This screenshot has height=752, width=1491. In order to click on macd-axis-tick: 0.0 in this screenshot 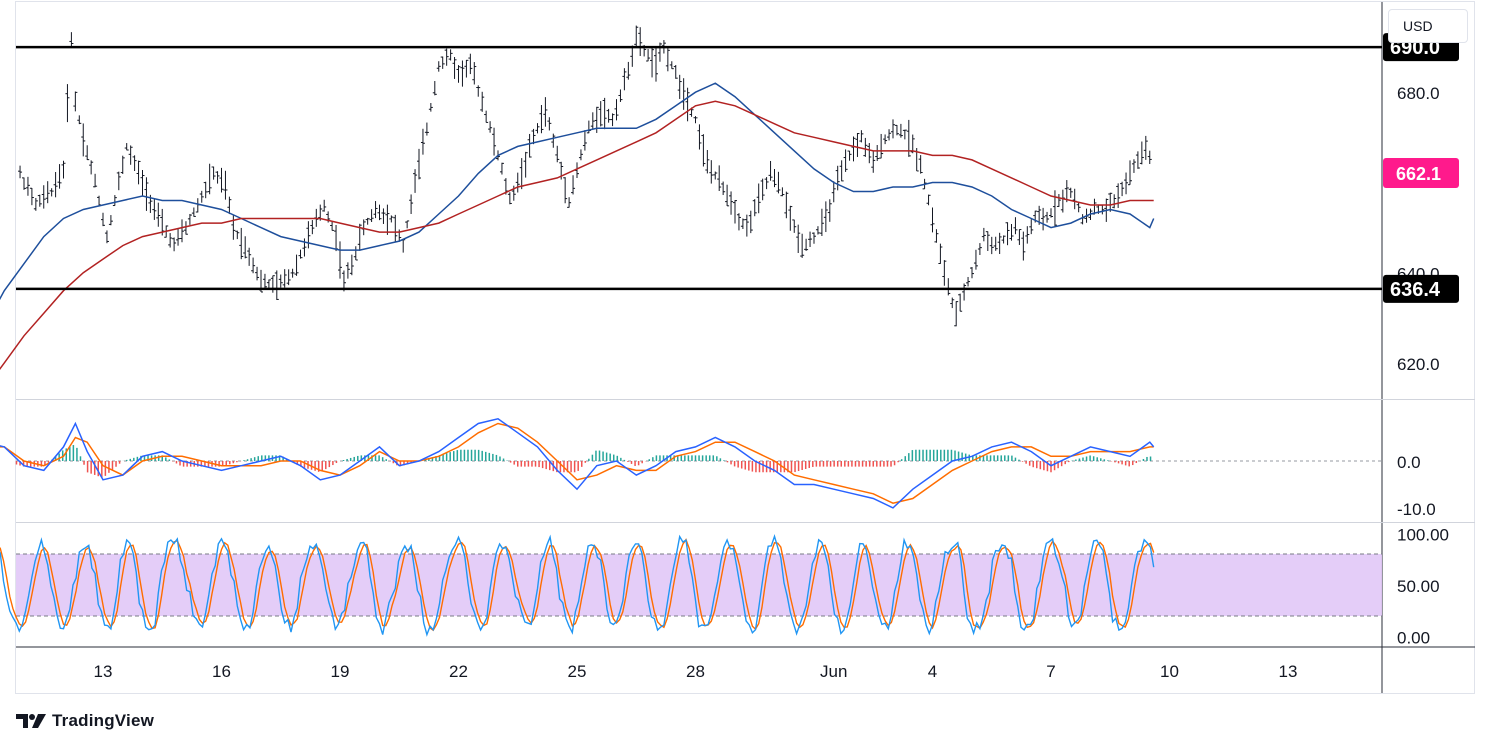, I will do `click(1409, 462)`.